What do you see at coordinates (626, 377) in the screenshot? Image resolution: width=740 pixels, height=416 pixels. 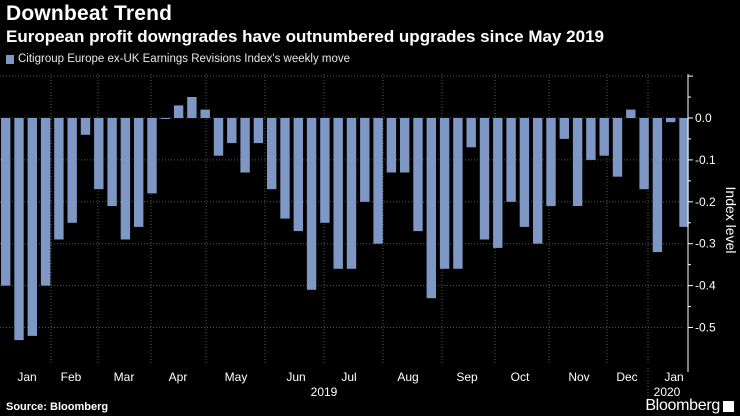 I see `x-tick-label: Dec` at bounding box center [626, 377].